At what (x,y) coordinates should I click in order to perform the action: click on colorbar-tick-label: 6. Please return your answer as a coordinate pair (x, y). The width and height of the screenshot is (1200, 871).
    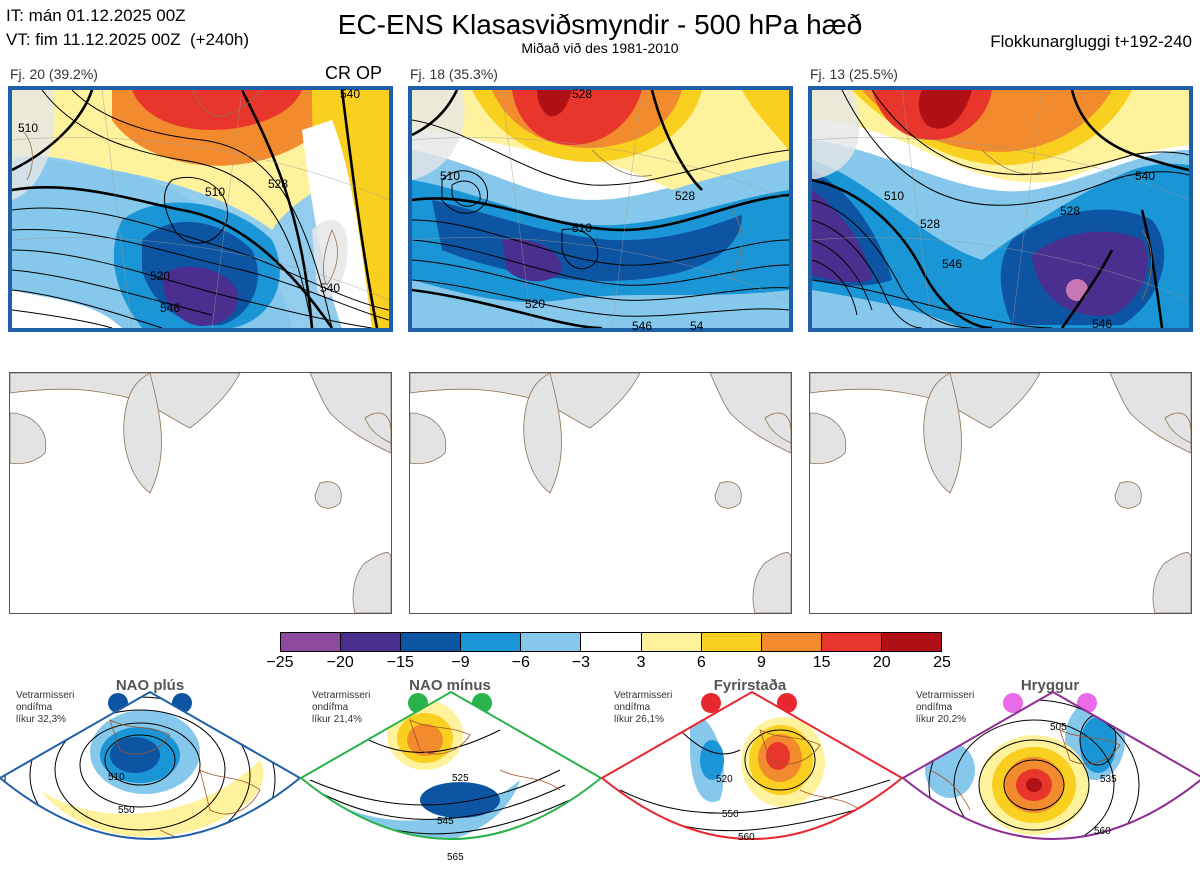
    Looking at the image, I should click on (701, 662).